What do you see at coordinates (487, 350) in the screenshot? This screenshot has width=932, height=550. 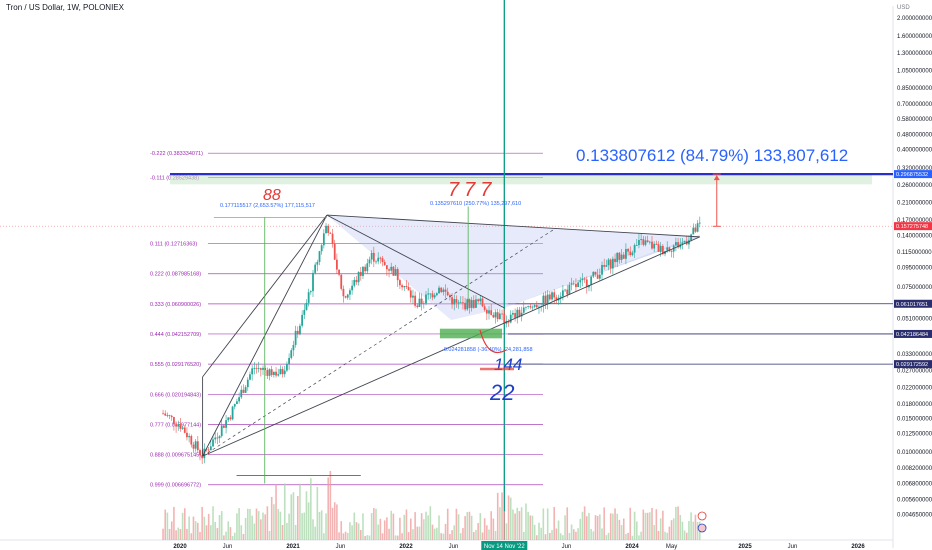 I see `measure-label: -0.024281858 (-36.40%) -24,281,858` at bounding box center [487, 350].